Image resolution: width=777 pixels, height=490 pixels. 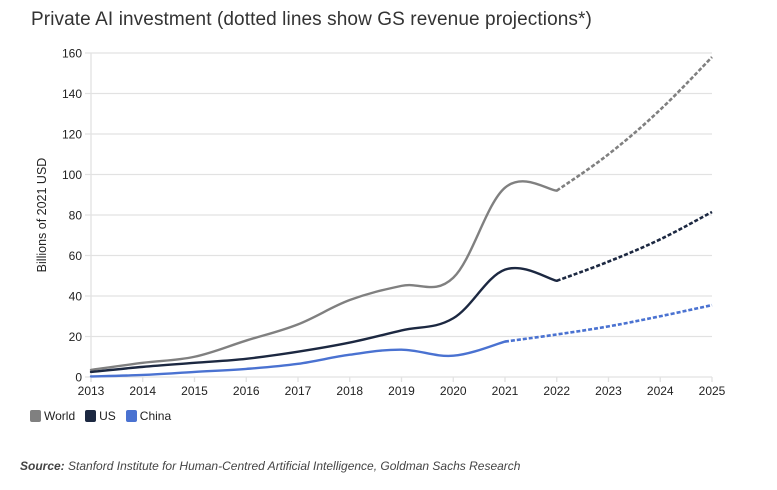 What do you see at coordinates (453, 391) in the screenshot?
I see `x-tick-label: 2020` at bounding box center [453, 391].